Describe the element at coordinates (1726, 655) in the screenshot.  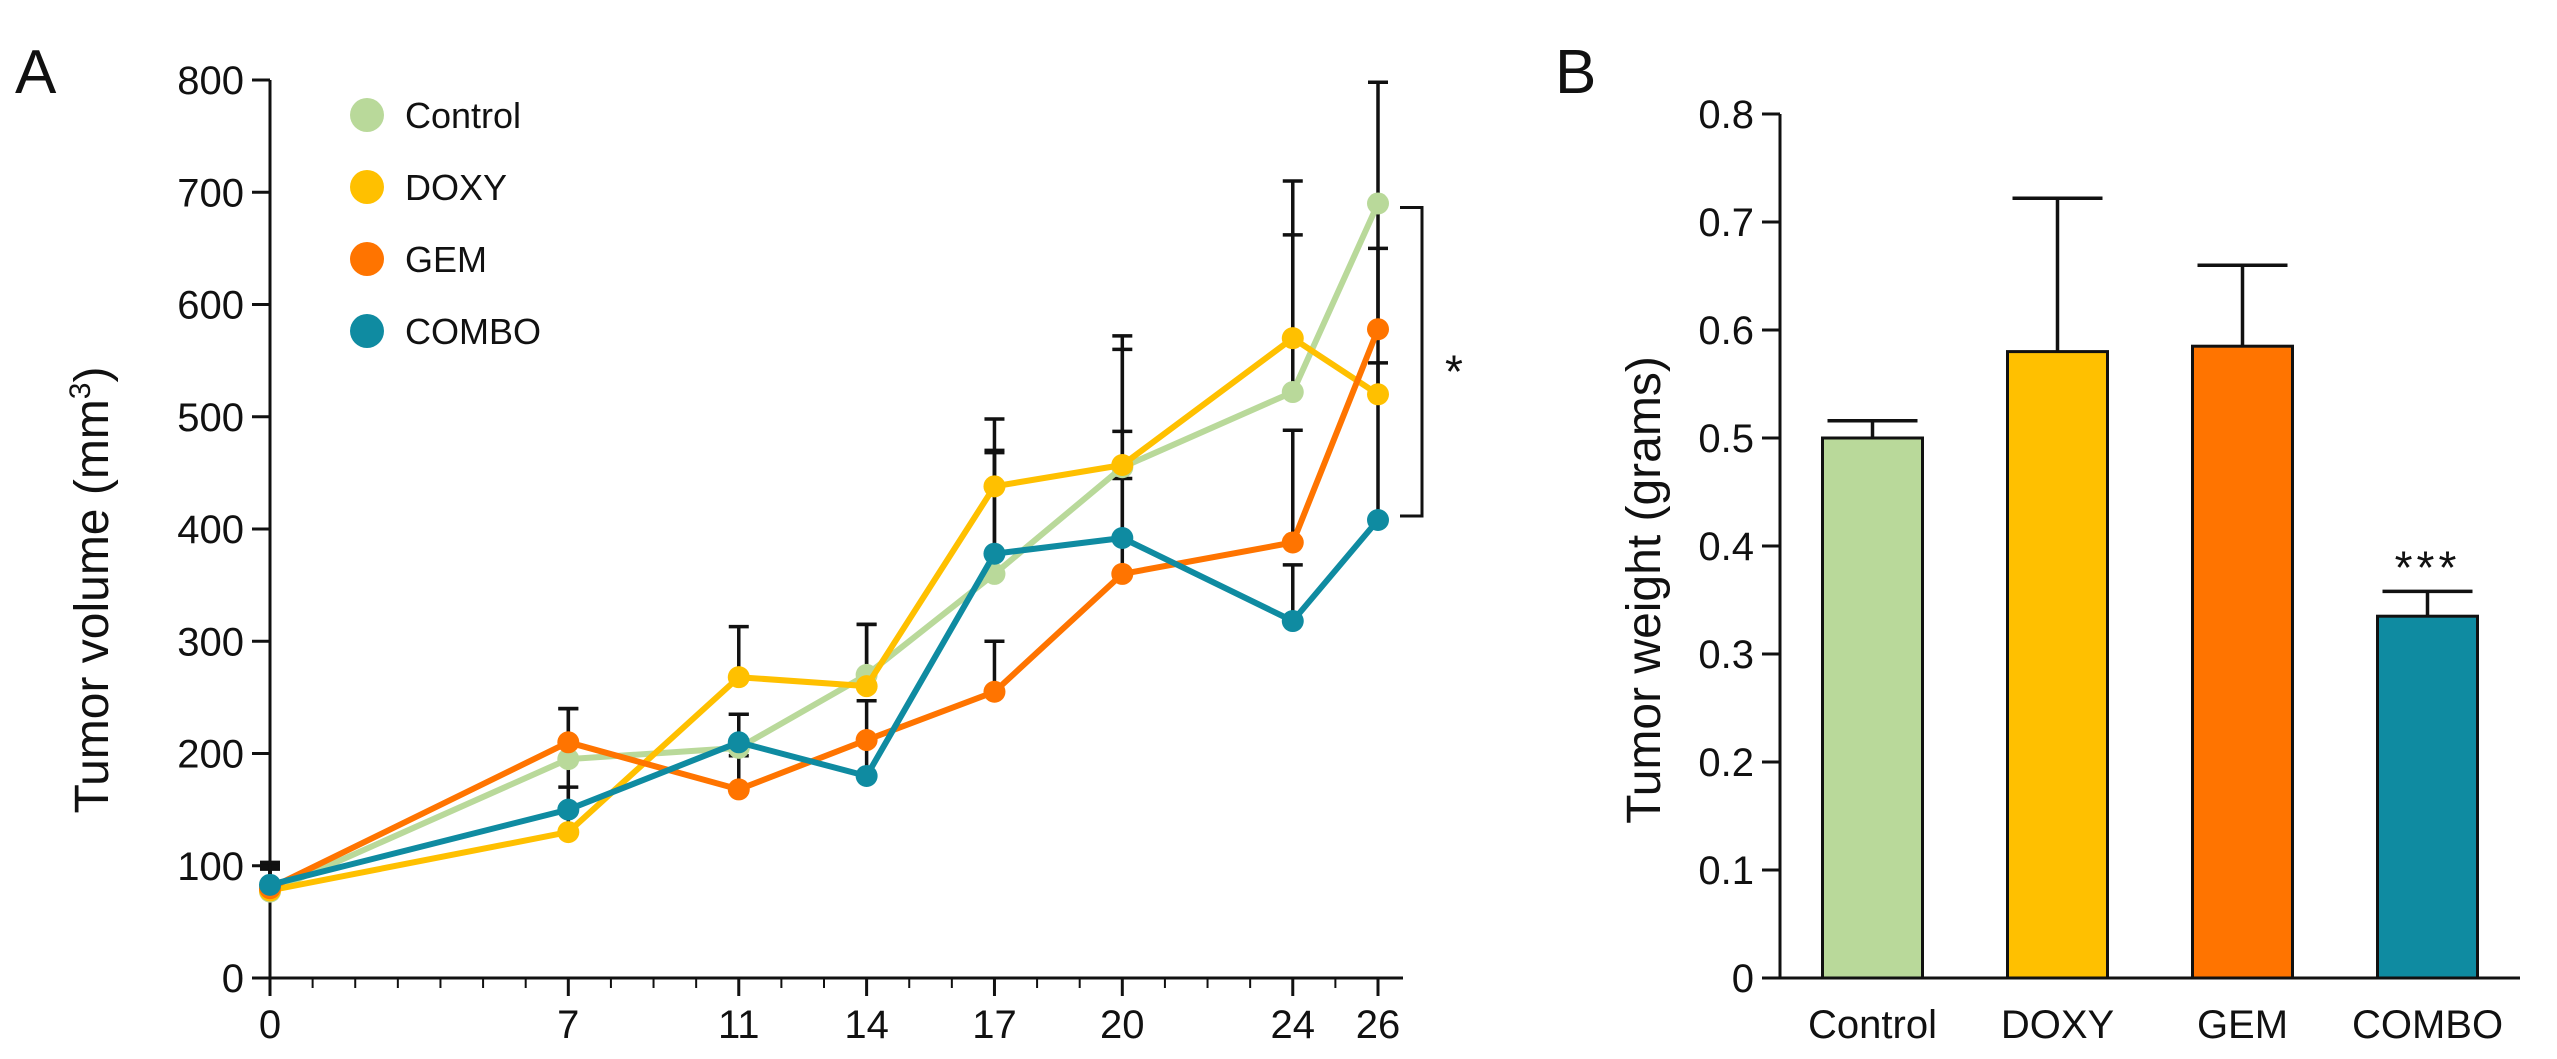
I see `panel-b-y-tick-label: 0.3` at that location.